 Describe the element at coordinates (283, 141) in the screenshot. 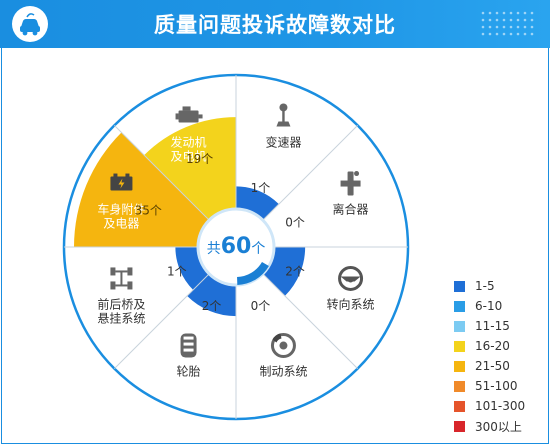

I see `category-label: 变速器` at that location.